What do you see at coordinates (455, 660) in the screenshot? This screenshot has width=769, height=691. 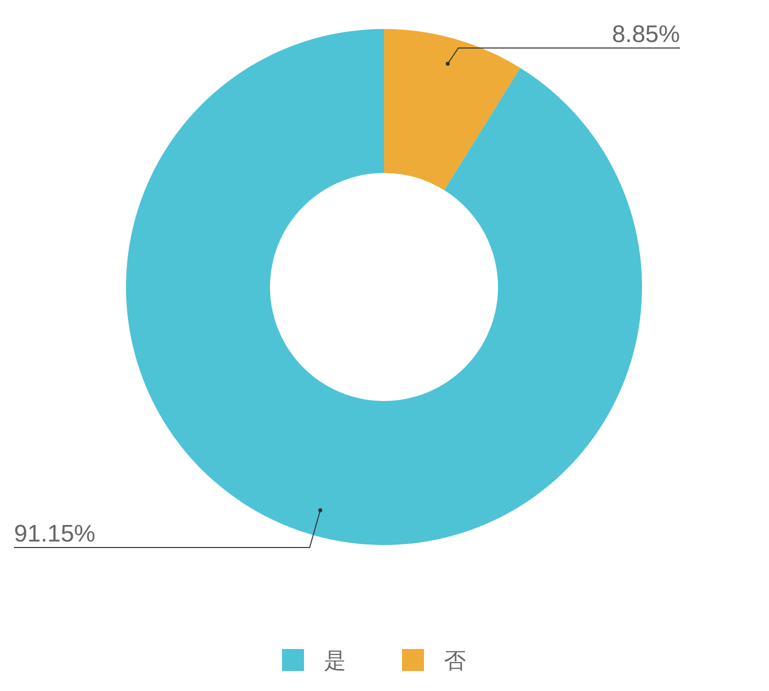 I see `legend-label: 否` at bounding box center [455, 660].